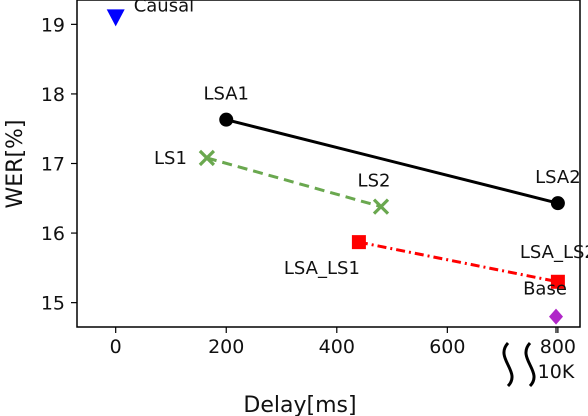  Describe the element at coordinates (545, 289) in the screenshot. I see `point-label: Base` at that location.